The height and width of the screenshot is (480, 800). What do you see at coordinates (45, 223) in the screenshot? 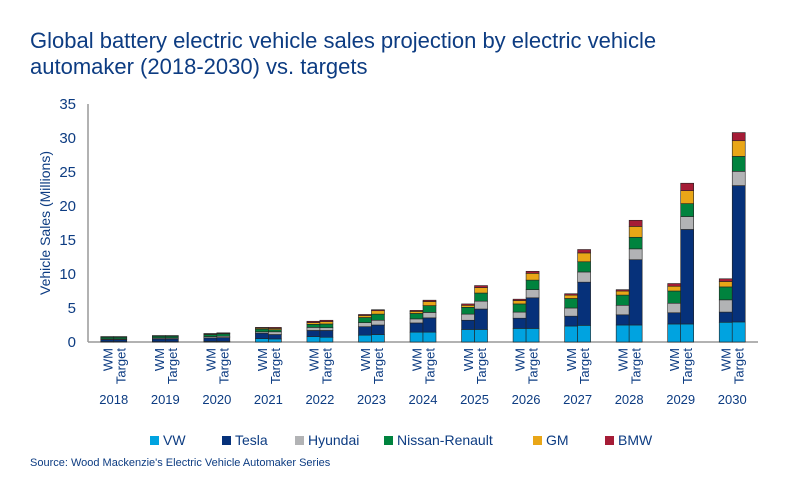
I see `y-axis-title: Vehicle Sales (Millions)` at bounding box center [45, 223].